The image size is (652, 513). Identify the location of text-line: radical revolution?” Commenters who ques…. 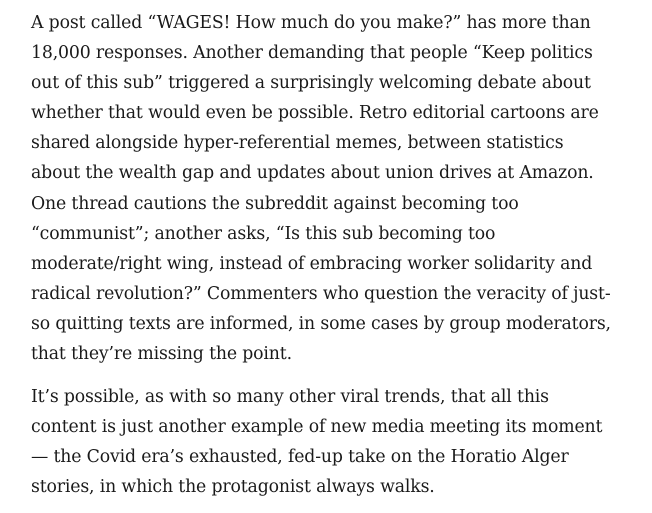
(321, 293).